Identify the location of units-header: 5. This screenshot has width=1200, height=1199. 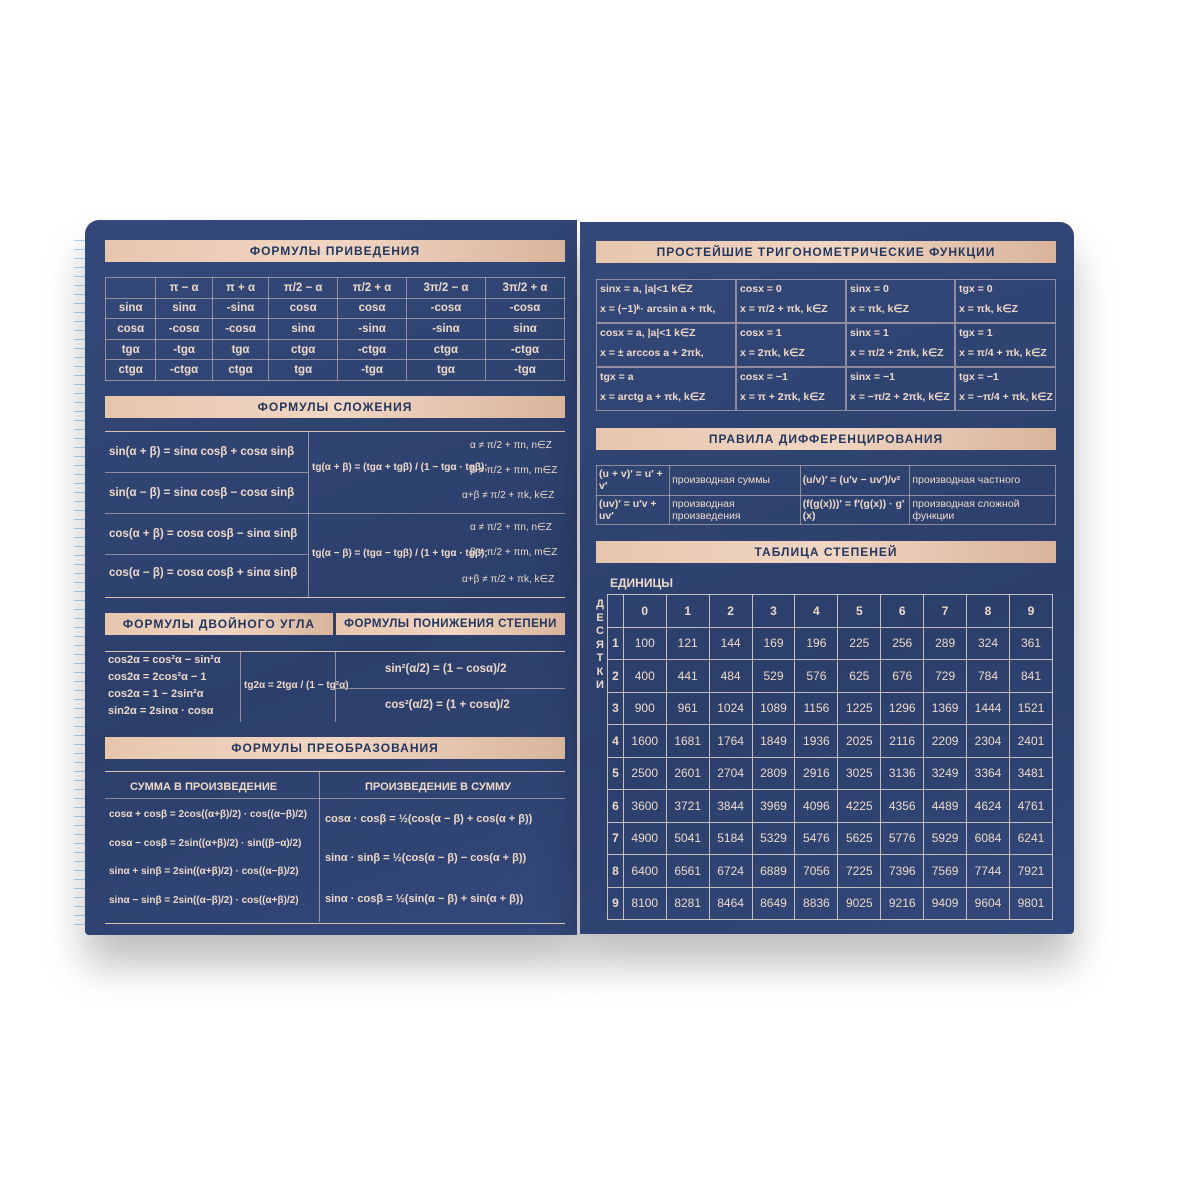
(859, 611).